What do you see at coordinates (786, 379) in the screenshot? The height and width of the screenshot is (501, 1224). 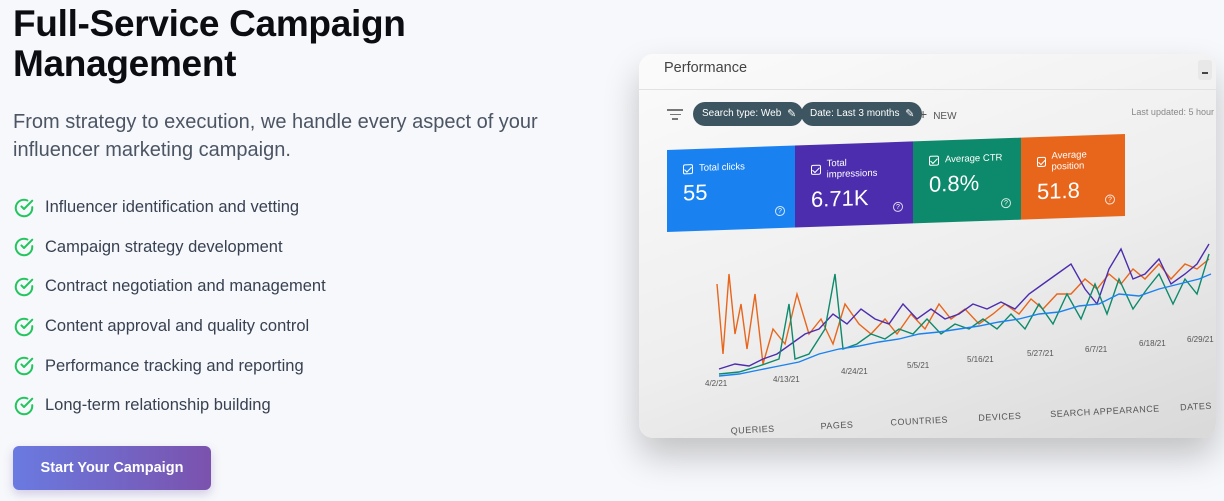 I see `x-tick-label: 4/13/21` at bounding box center [786, 379].